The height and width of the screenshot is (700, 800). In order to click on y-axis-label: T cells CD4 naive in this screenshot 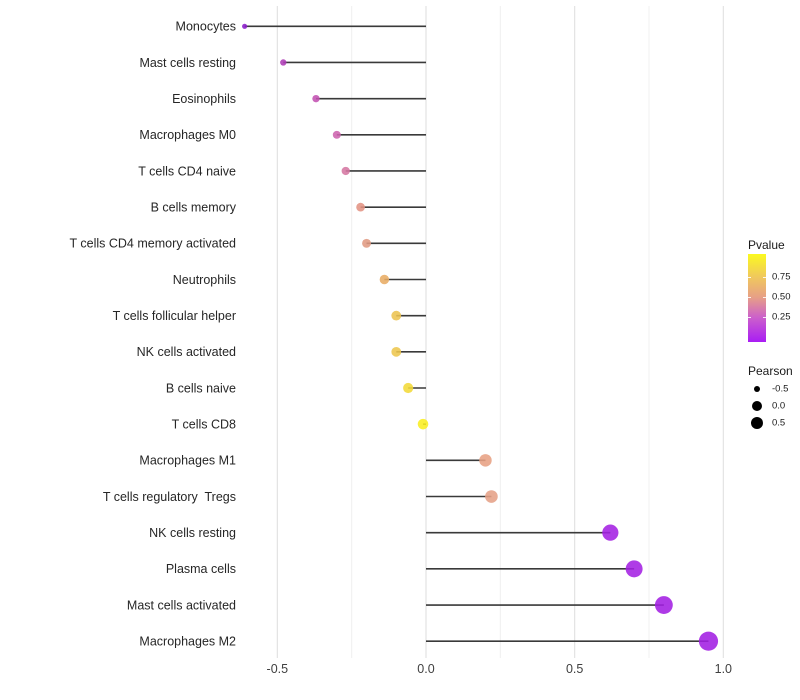, I will do `click(187, 171)`.